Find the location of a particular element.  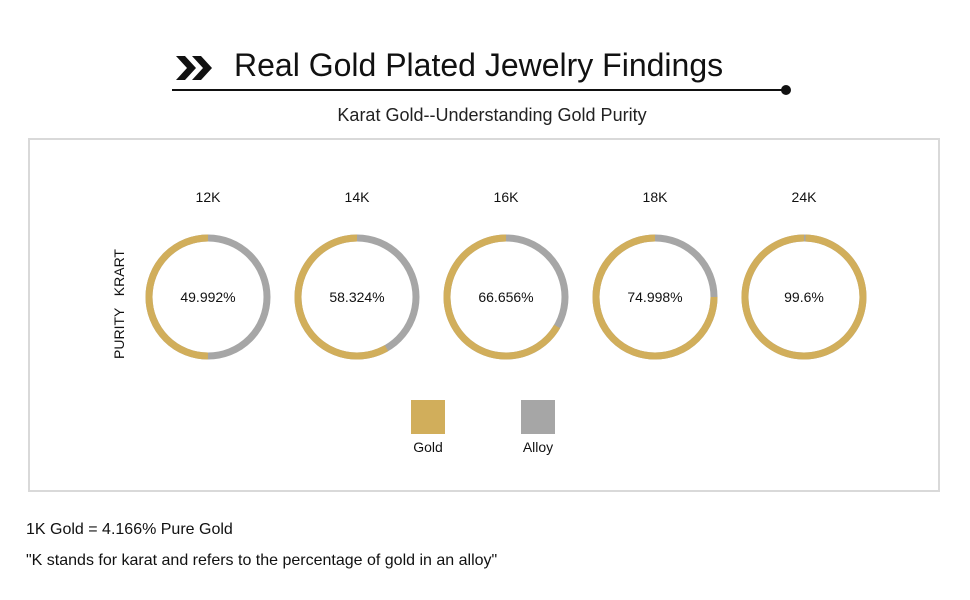

value-label-12k: 49.992% is located at coordinates (207, 297).